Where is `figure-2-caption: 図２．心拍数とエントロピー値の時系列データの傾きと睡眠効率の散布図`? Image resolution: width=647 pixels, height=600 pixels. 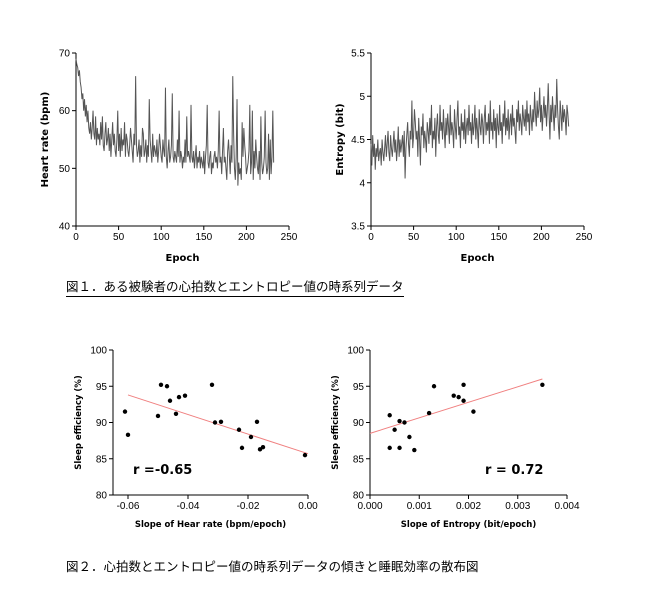
figure-2-caption: 図２．心拍数とエントロピー値の時系列データの傾きと睡眠効率の散布図 is located at coordinates (272, 566).